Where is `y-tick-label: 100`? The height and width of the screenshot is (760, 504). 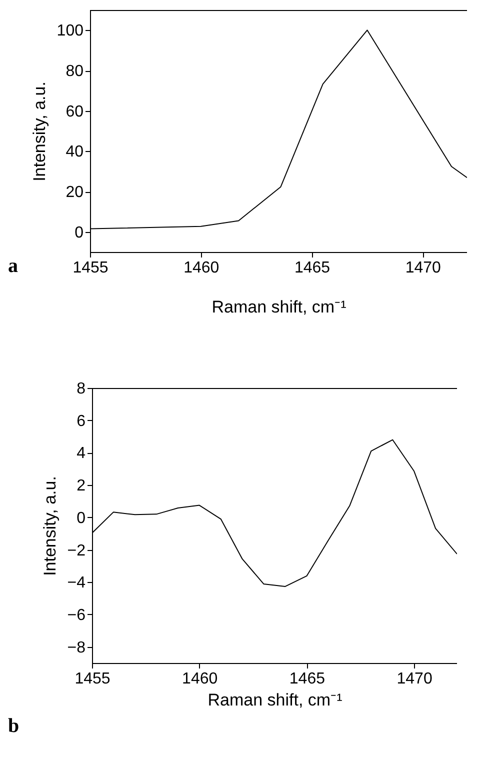 y-tick-label: 100 is located at coordinates (70, 31).